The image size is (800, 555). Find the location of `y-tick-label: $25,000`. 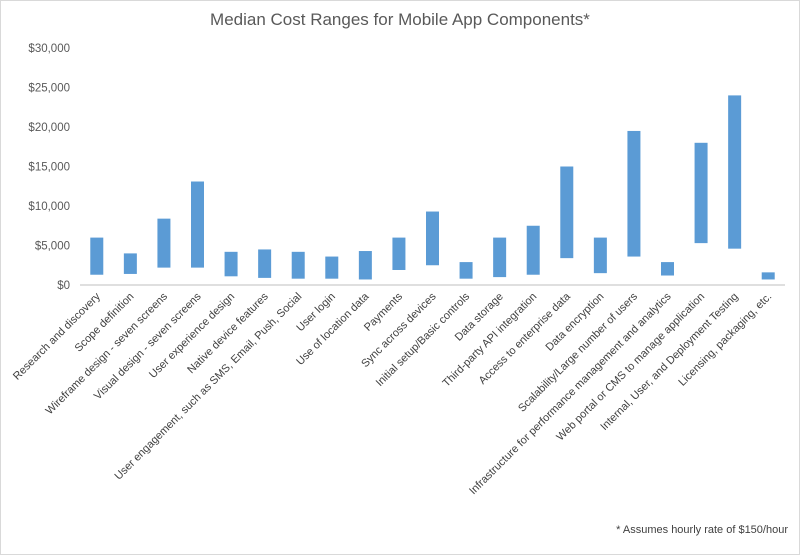

y-tick-label: $25,000 is located at coordinates (49, 89).